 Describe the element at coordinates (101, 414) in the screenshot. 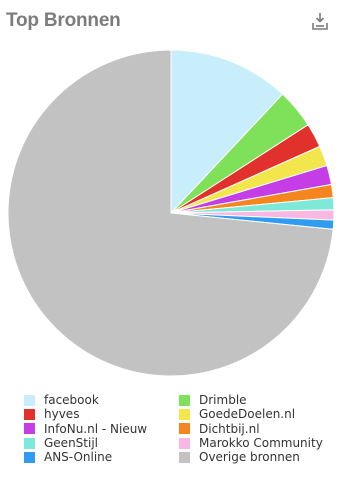

I see `legend-item-hyves: hyves` at that location.